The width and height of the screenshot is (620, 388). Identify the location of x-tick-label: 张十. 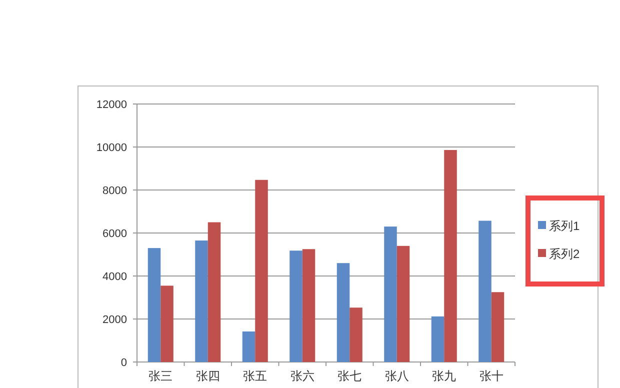
(491, 376).